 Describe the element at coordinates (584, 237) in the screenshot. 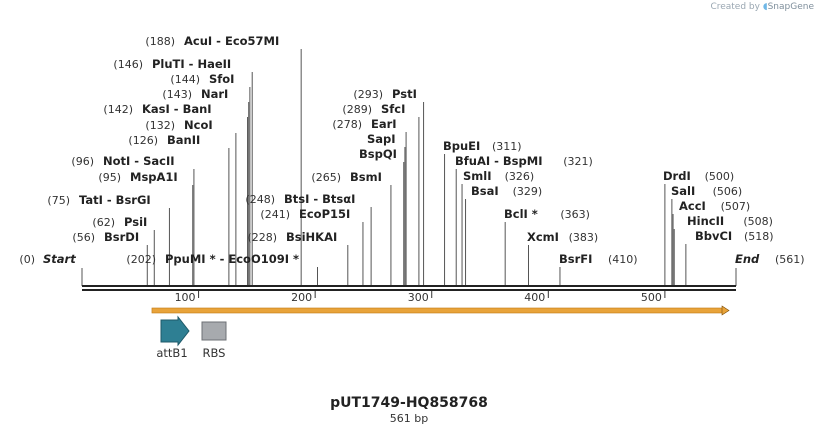

I see `enzyme-position: (383)` at that location.